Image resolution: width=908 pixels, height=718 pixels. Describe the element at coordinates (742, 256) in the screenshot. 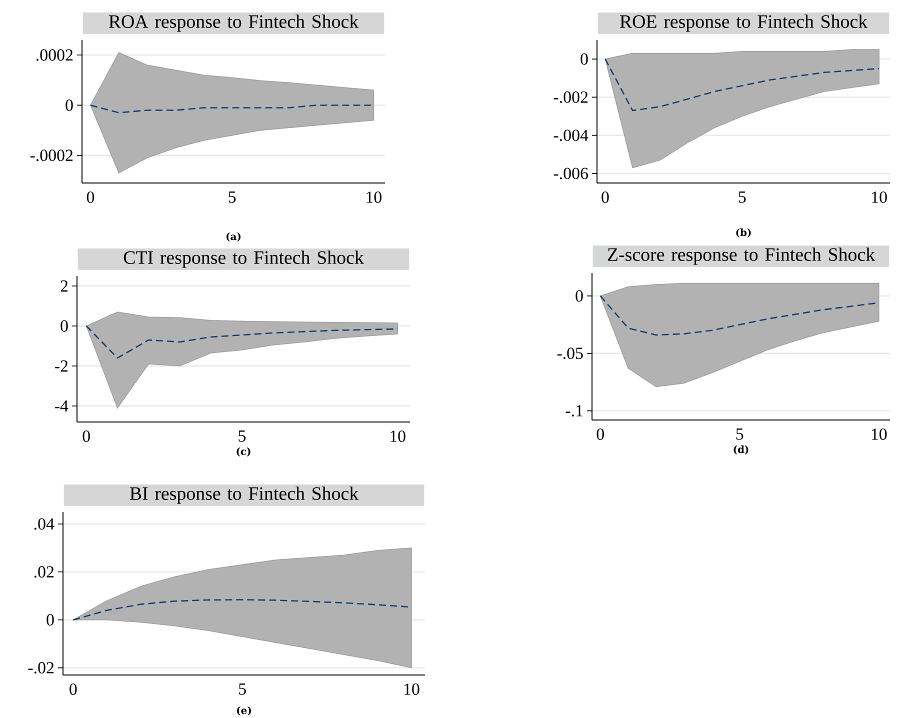

I see `chart-title: Z-score response to Fintech Shock` at that location.